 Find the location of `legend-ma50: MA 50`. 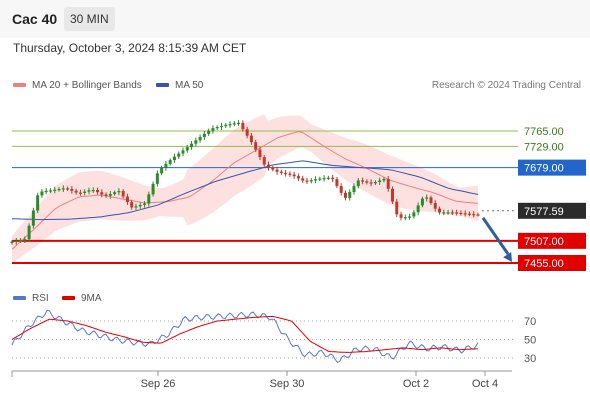

legend-ma50: MA 50 is located at coordinates (179, 86).